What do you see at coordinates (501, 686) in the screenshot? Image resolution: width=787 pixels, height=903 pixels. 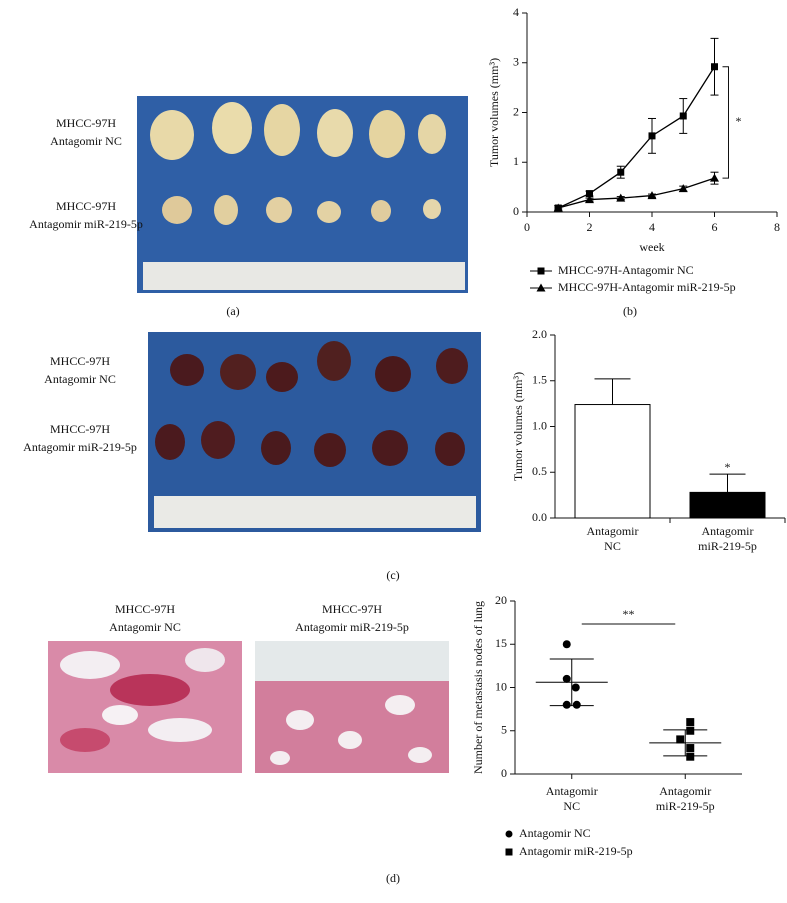 I see `y-tick-label: 10` at bounding box center [501, 686].